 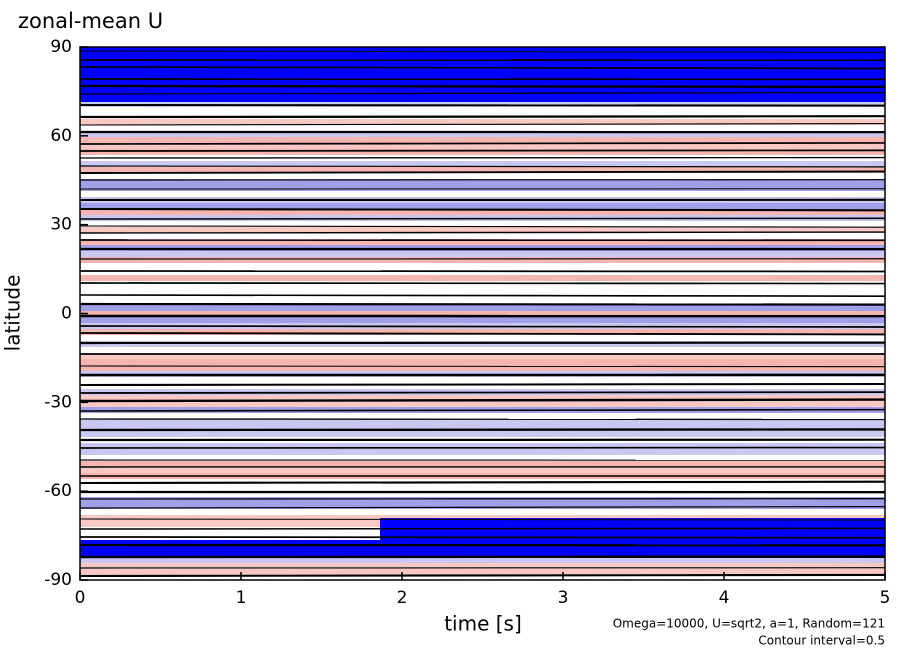 I want to click on y-tick-label: 60, so click(x=61, y=136).